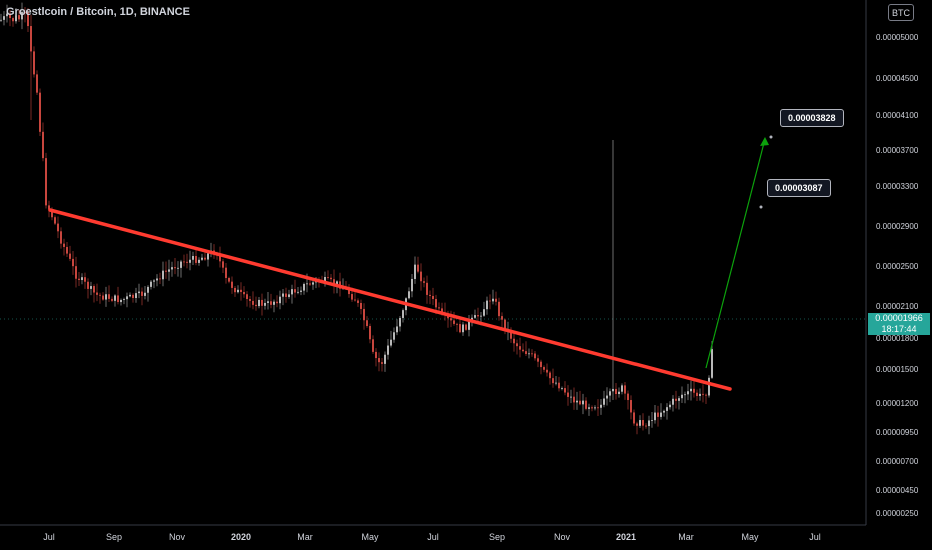 The height and width of the screenshot is (550, 932). What do you see at coordinates (899, 329) in the screenshot?
I see `bar-countdown: 18:17:44` at bounding box center [899, 329].